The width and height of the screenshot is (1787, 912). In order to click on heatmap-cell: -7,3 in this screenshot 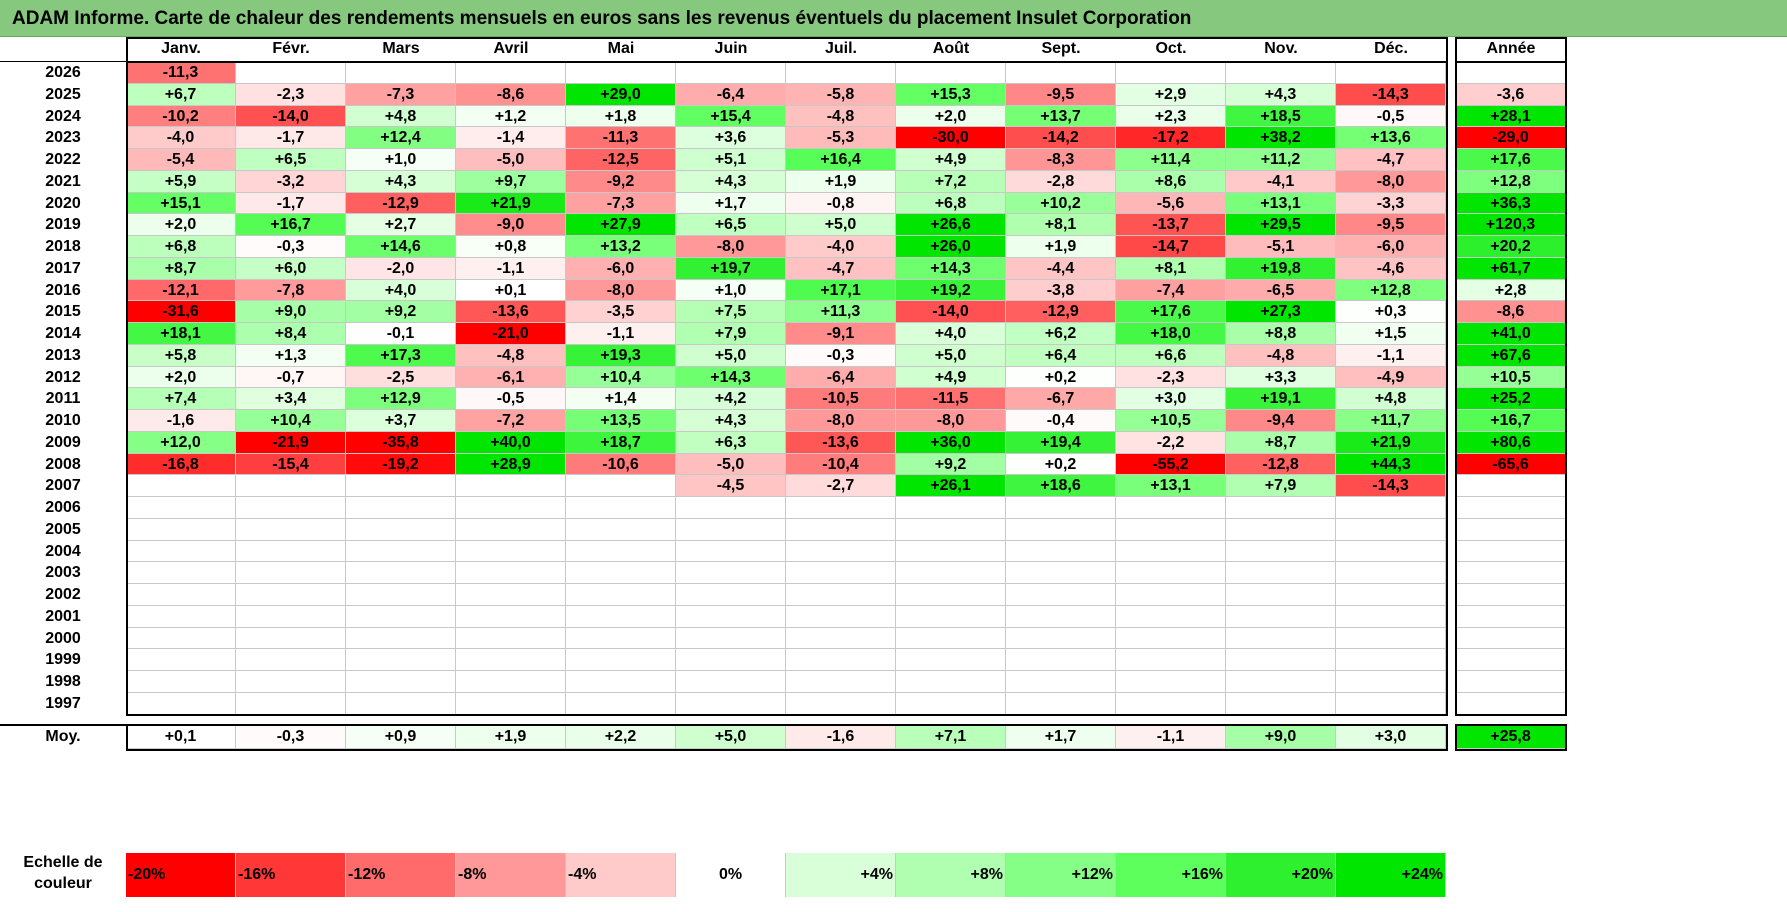, I will do `click(401, 94)`.